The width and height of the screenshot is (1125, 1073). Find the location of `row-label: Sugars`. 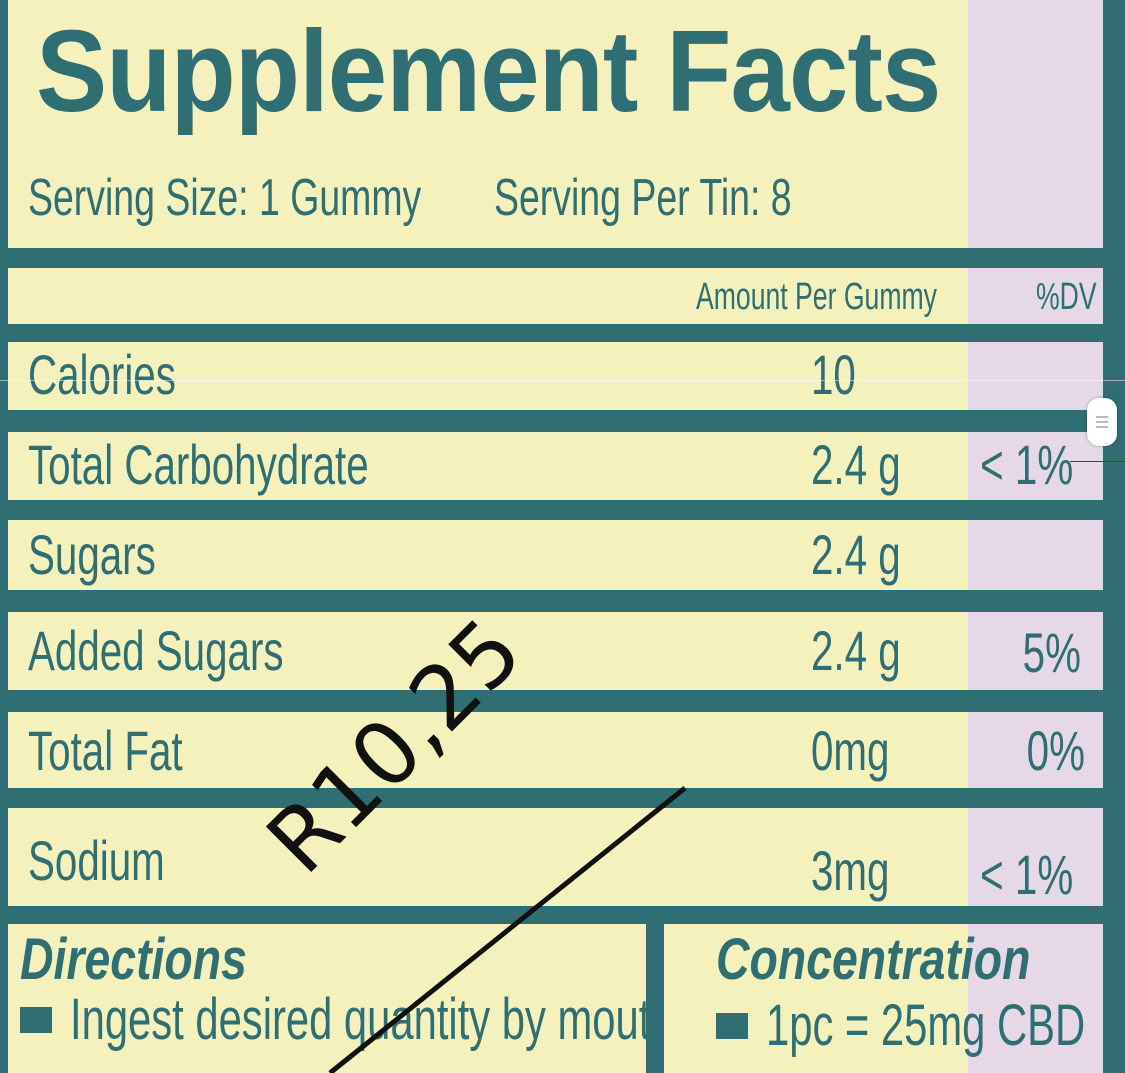

row-label: Sugars is located at coordinates (92, 554).